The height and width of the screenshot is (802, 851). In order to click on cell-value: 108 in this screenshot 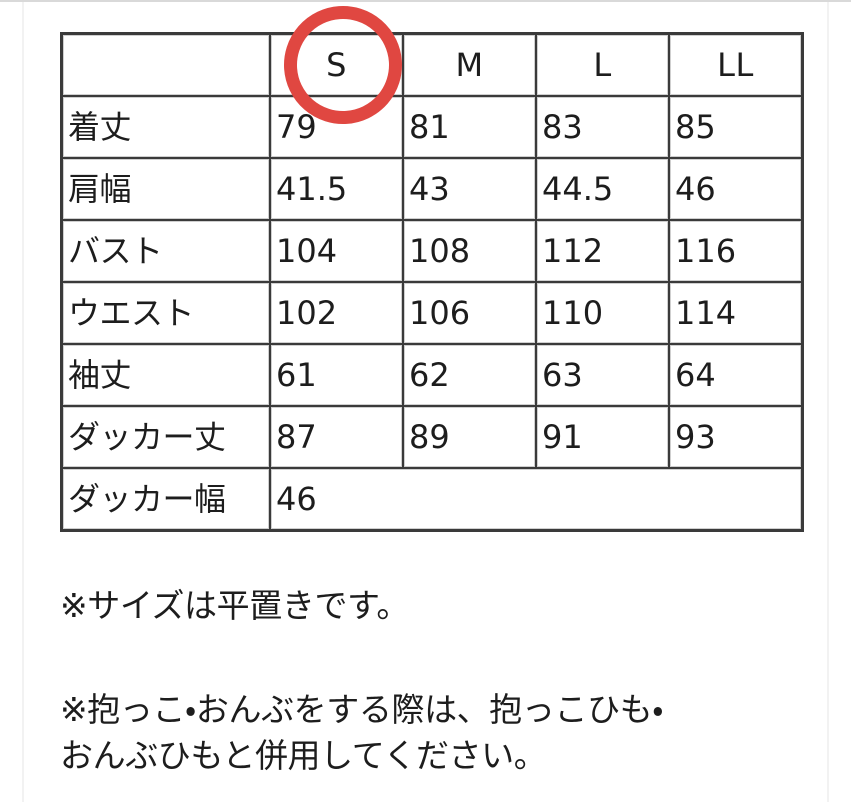, I will do `click(469, 251)`.